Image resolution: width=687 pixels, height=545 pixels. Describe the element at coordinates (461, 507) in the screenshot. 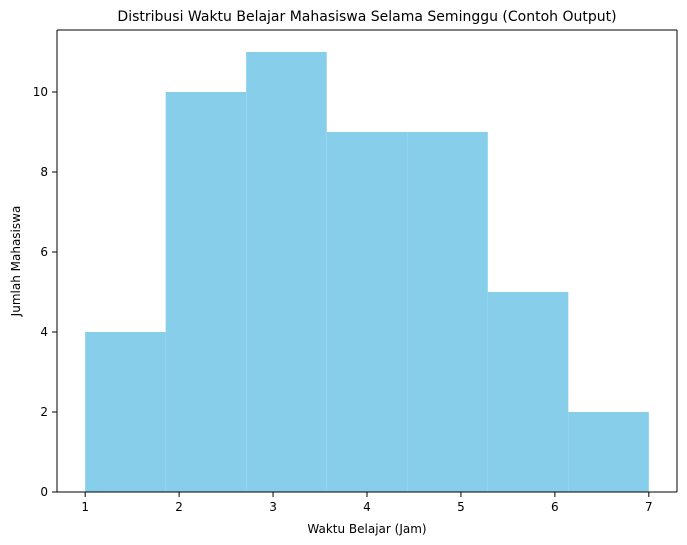

I see `x-tick-label: 5` at that location.